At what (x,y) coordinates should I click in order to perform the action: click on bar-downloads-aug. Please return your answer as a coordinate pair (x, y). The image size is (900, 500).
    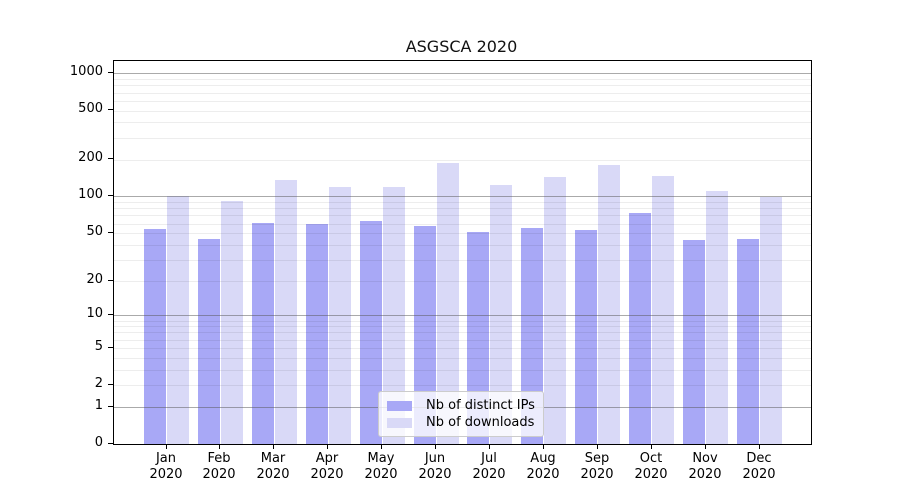
    Looking at the image, I should click on (555, 310).